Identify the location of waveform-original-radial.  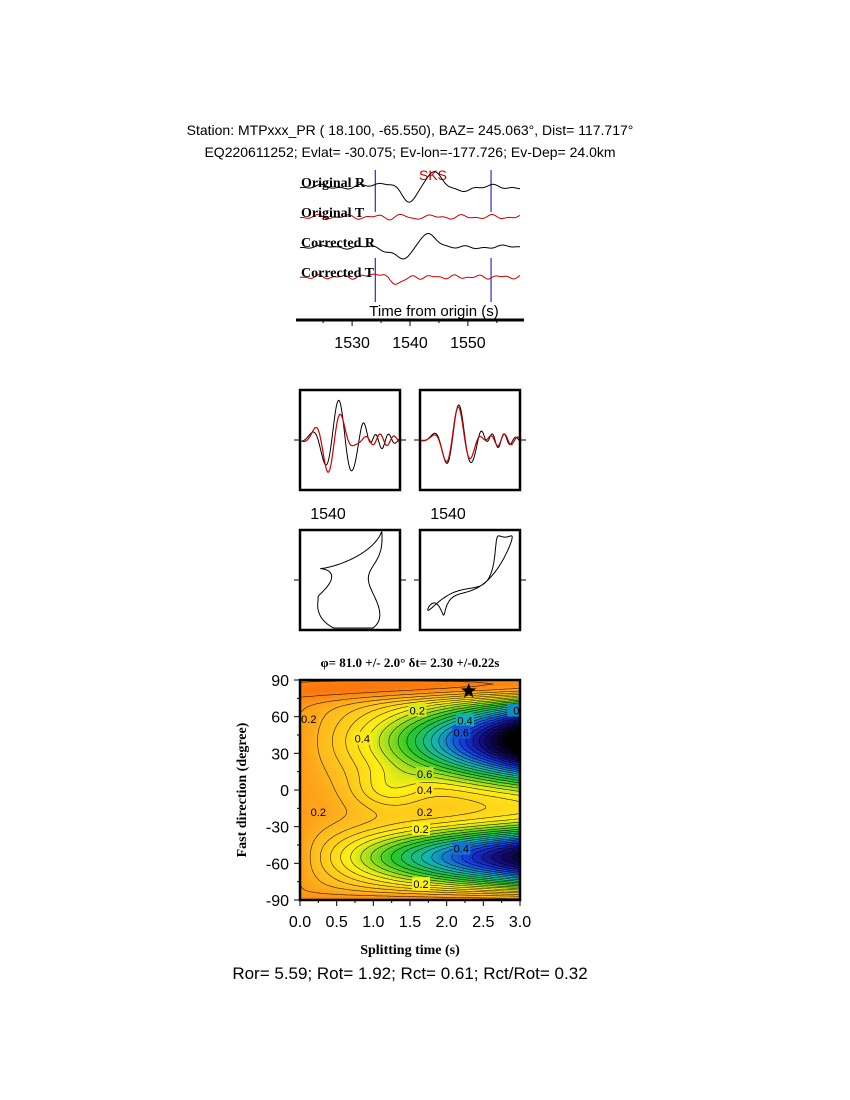
(350, 435).